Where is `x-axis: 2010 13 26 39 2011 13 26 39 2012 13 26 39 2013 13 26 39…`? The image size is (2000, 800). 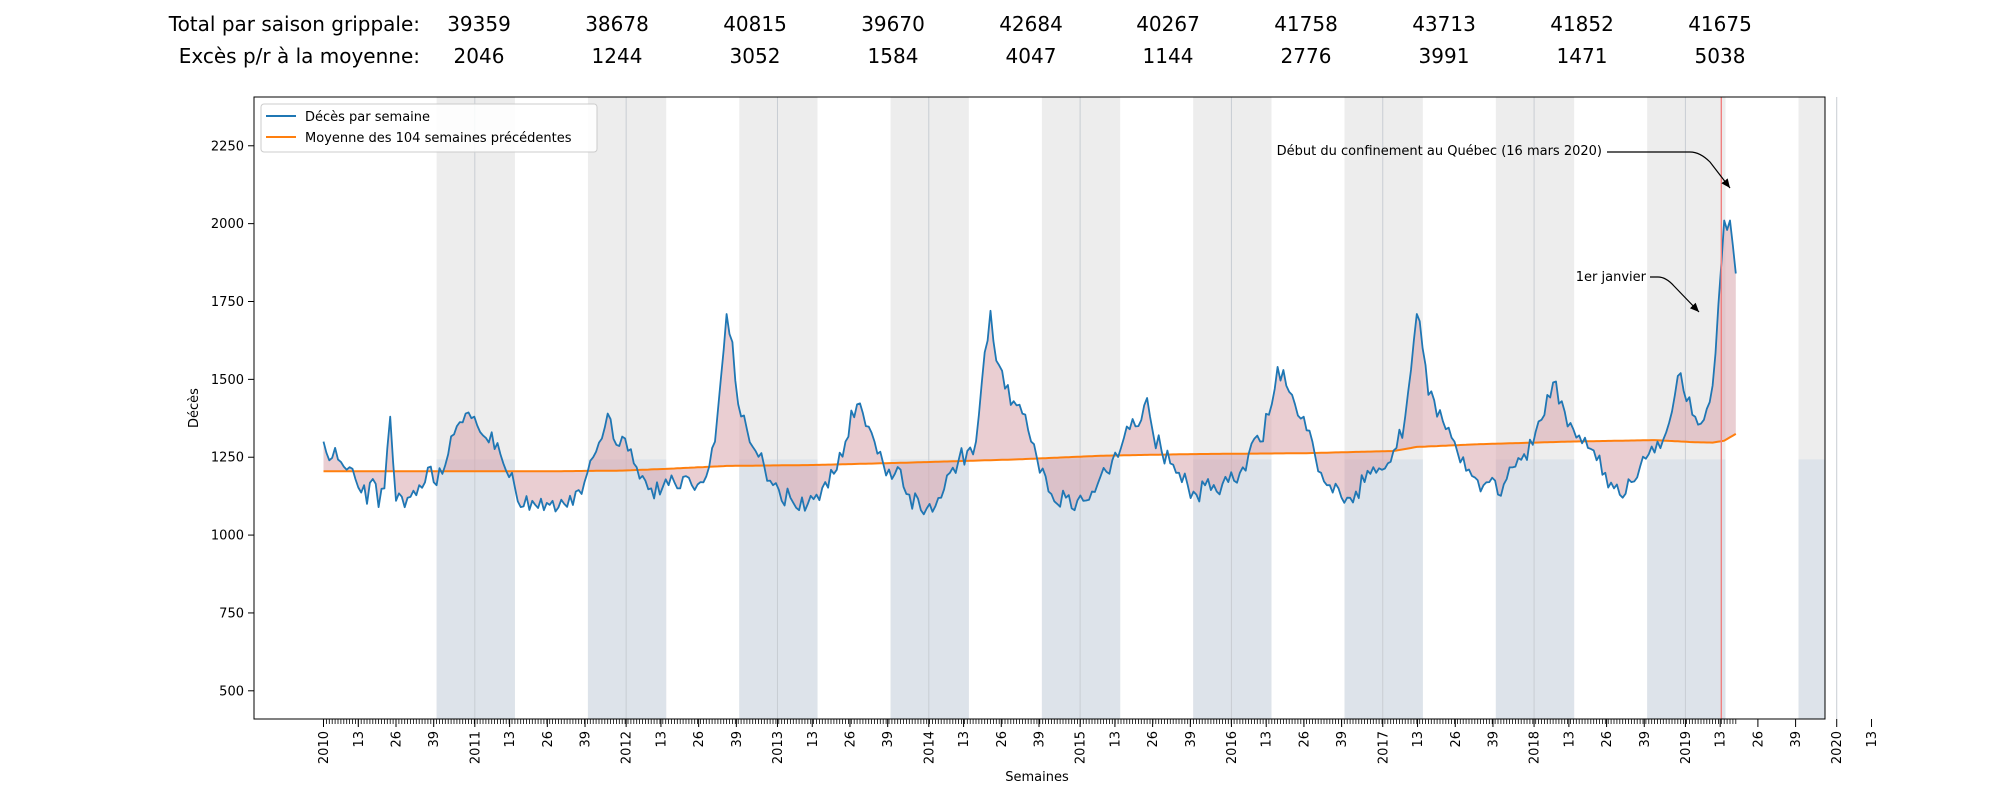 x-axis: 2010 13 26 39 2011 13 26 39 2012 13 26 39 2013 13 26 39… is located at coordinates (1098, 741).